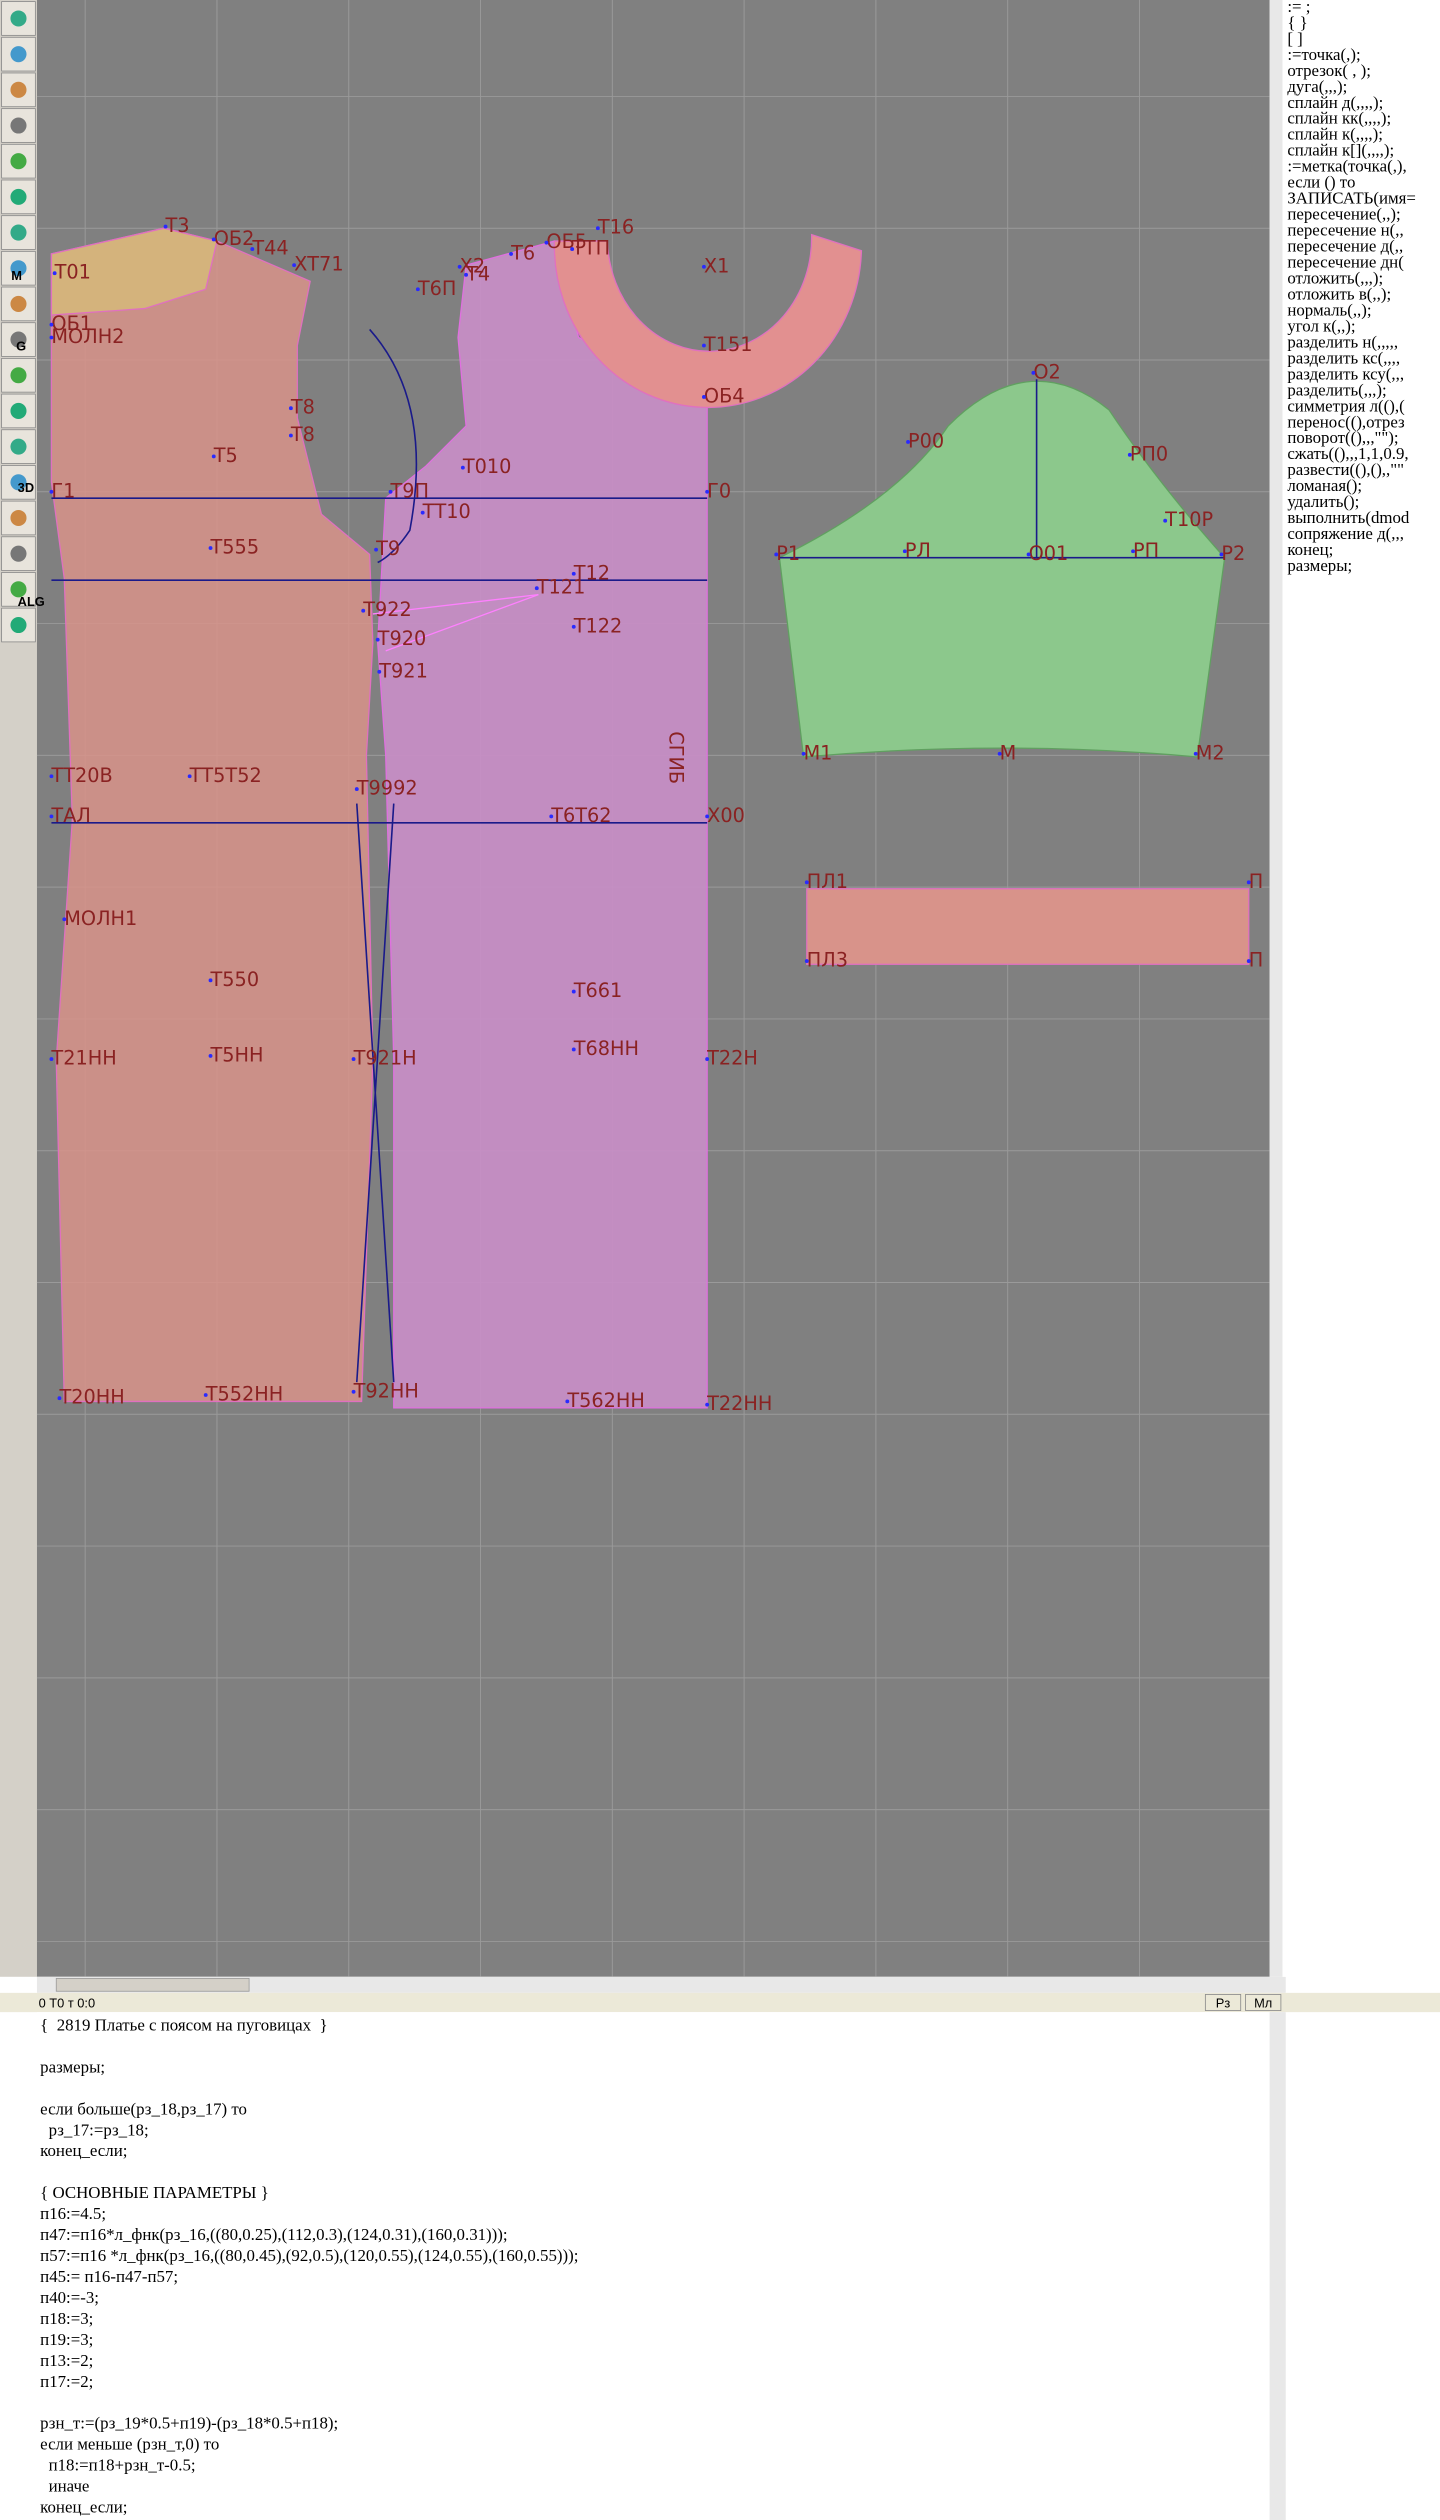  Describe the element at coordinates (1008, 752) in the screenshot. I see `point-label: М` at that location.